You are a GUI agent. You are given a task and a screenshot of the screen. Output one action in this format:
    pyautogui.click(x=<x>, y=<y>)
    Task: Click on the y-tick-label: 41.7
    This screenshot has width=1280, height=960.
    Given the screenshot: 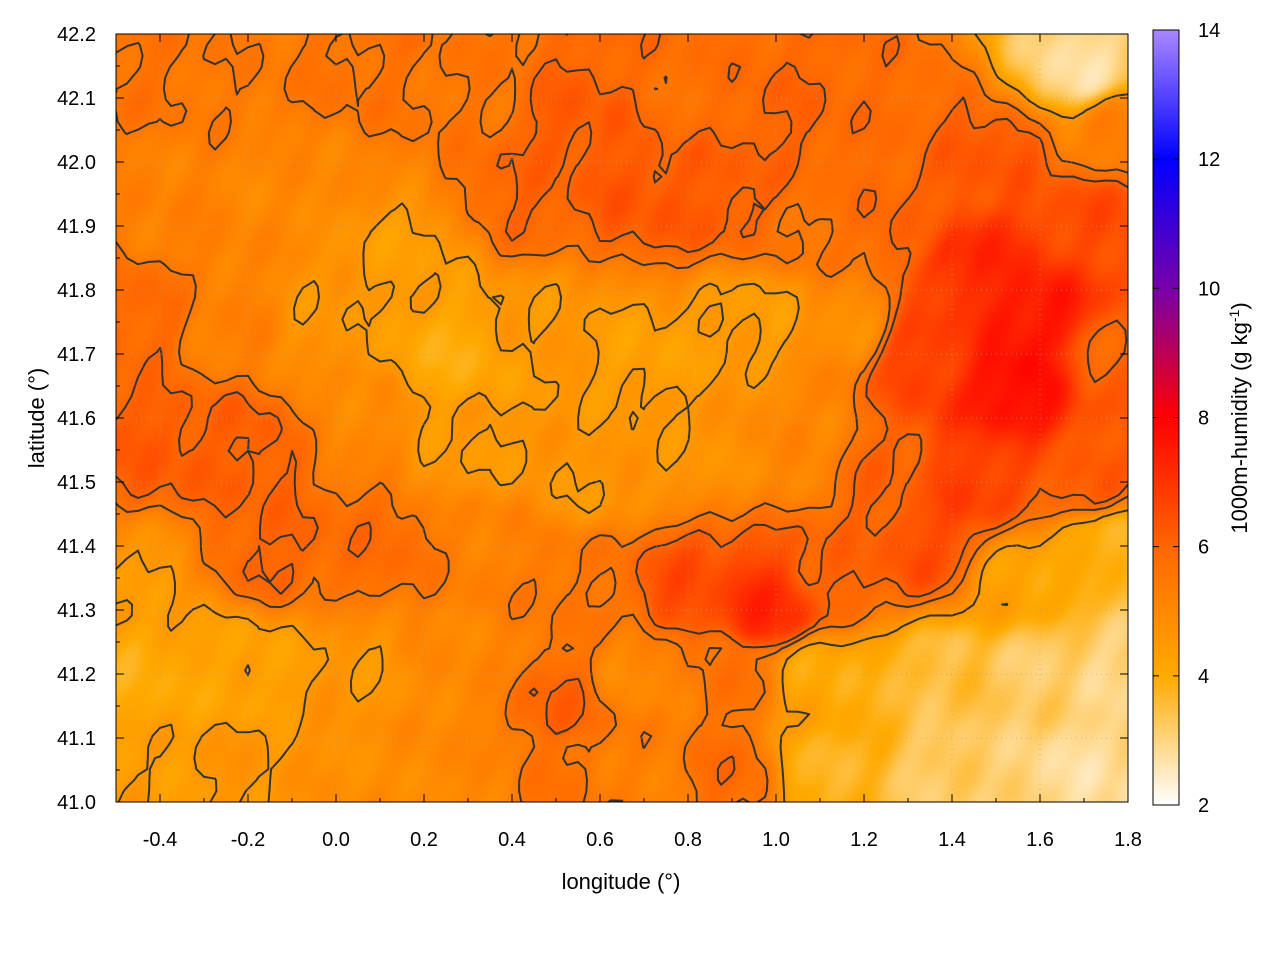 What is the action you would take?
    pyautogui.click(x=76, y=355)
    